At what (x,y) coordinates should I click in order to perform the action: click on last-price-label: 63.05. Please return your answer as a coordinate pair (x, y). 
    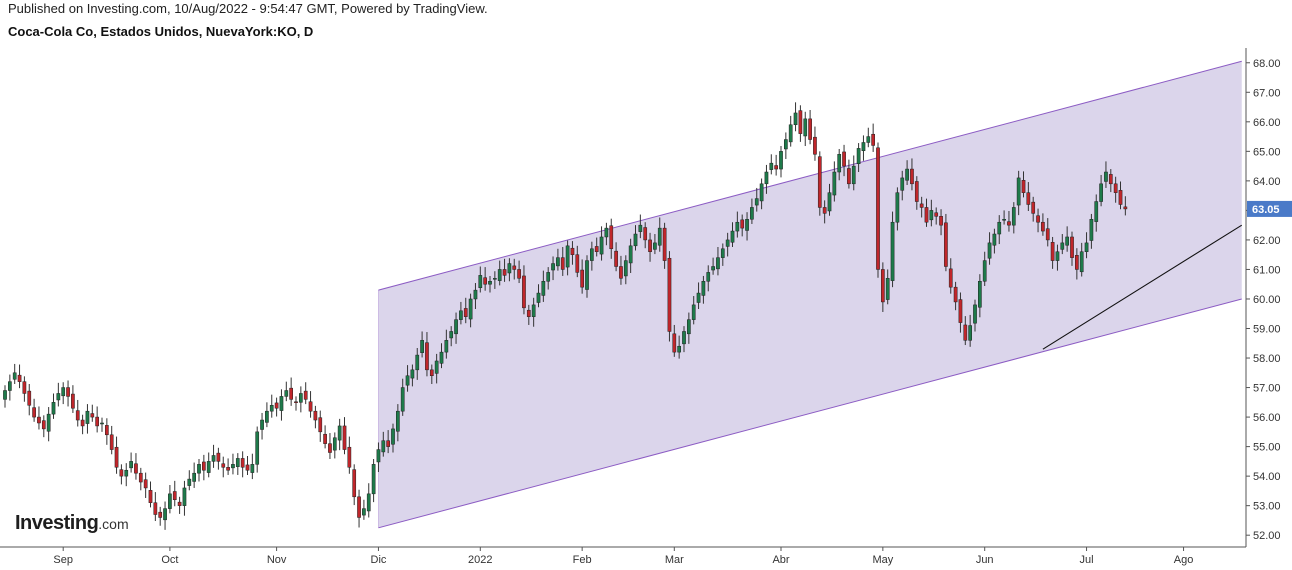
    Looking at the image, I should click on (1266, 210).